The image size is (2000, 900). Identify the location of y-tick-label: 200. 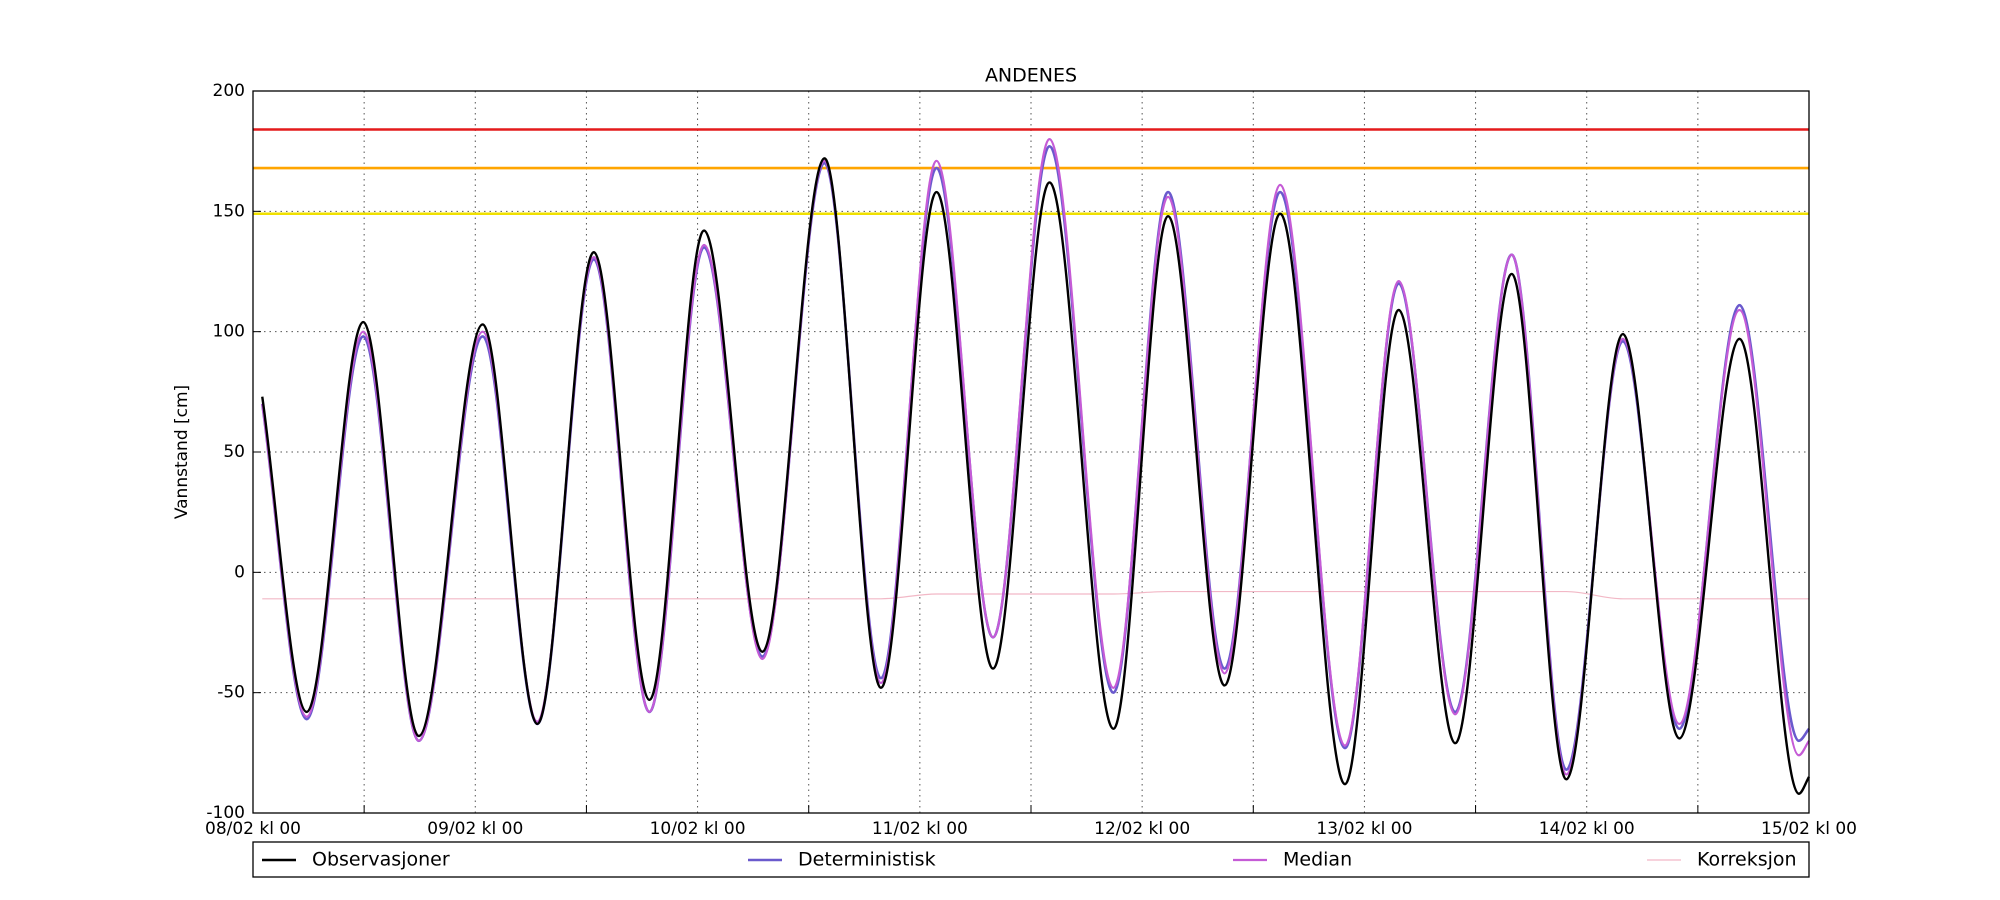
(229, 91).